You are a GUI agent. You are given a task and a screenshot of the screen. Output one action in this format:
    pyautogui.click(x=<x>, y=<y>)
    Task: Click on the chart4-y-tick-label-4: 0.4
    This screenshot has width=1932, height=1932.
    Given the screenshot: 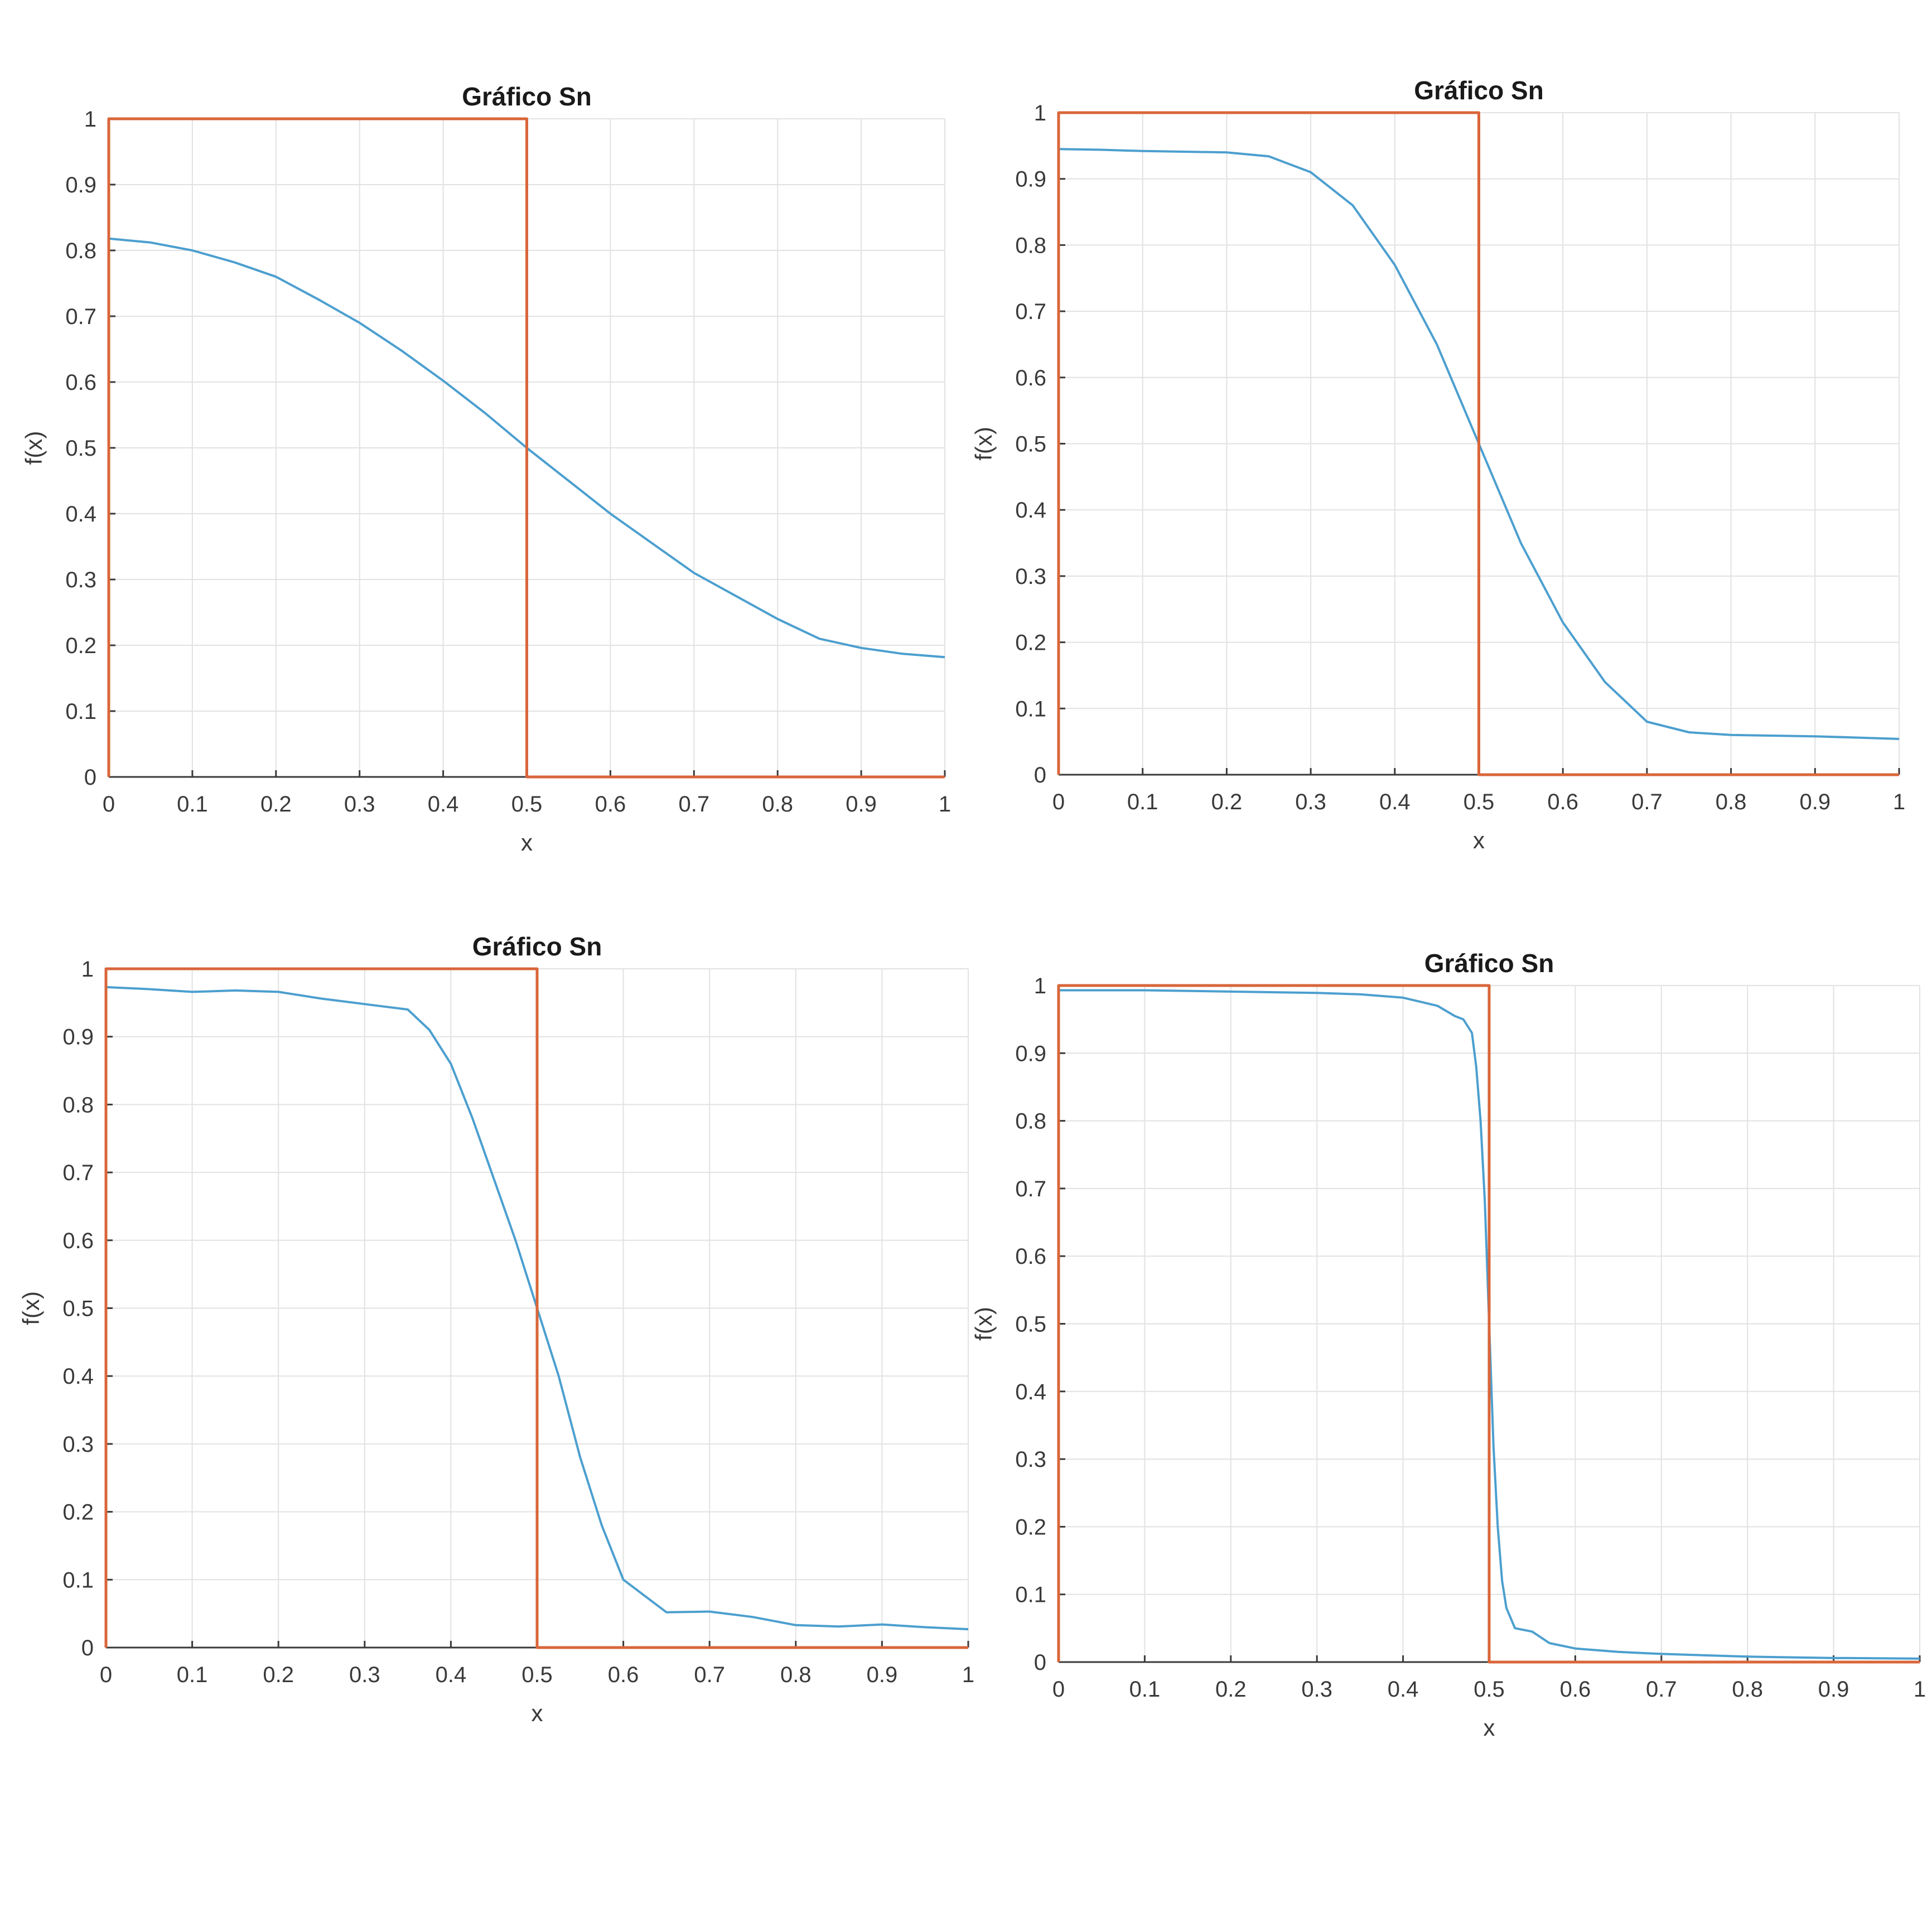 What is the action you would take?
    pyautogui.click(x=1030, y=1392)
    